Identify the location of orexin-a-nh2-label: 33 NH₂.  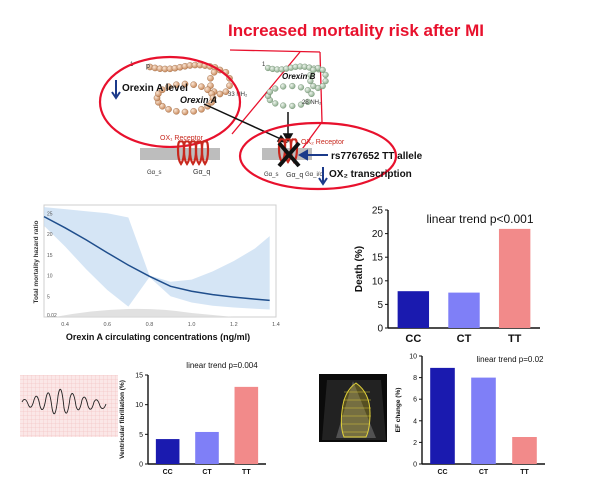
(238, 95).